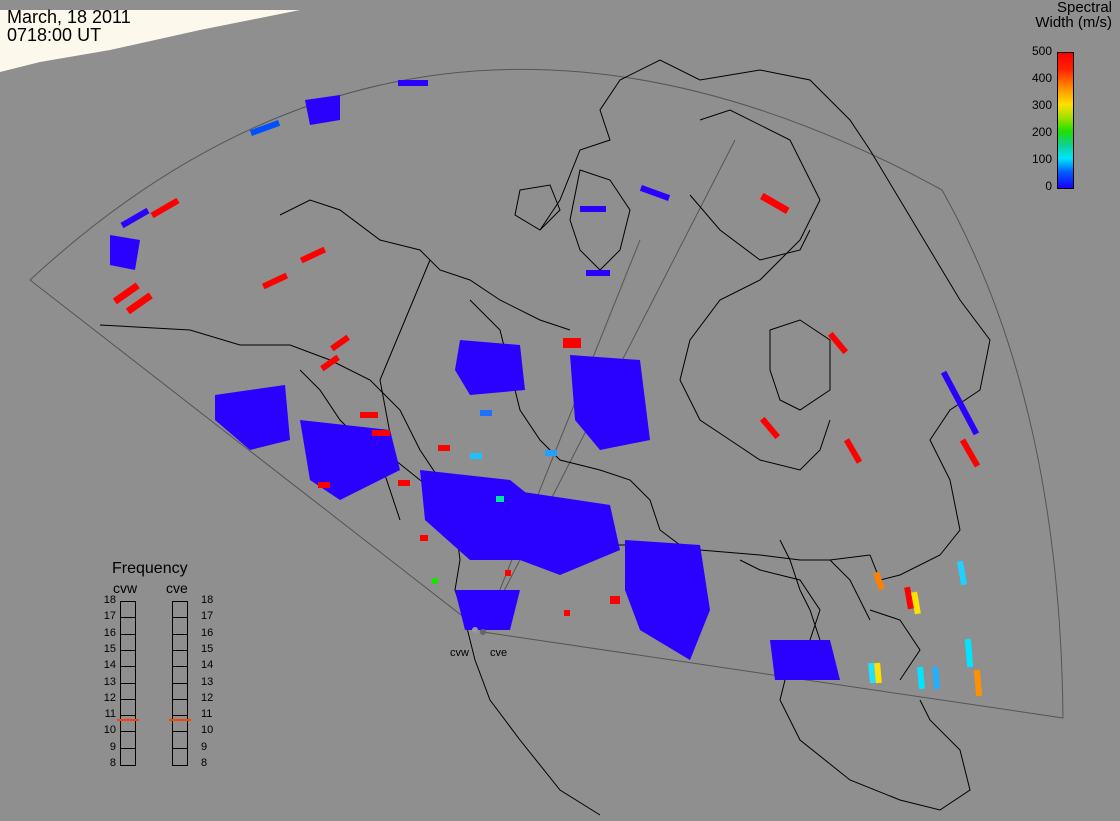 This screenshot has width=1120, height=821. What do you see at coordinates (54, 35) in the screenshot?
I see `timestamp-time: 0718:00 UT` at bounding box center [54, 35].